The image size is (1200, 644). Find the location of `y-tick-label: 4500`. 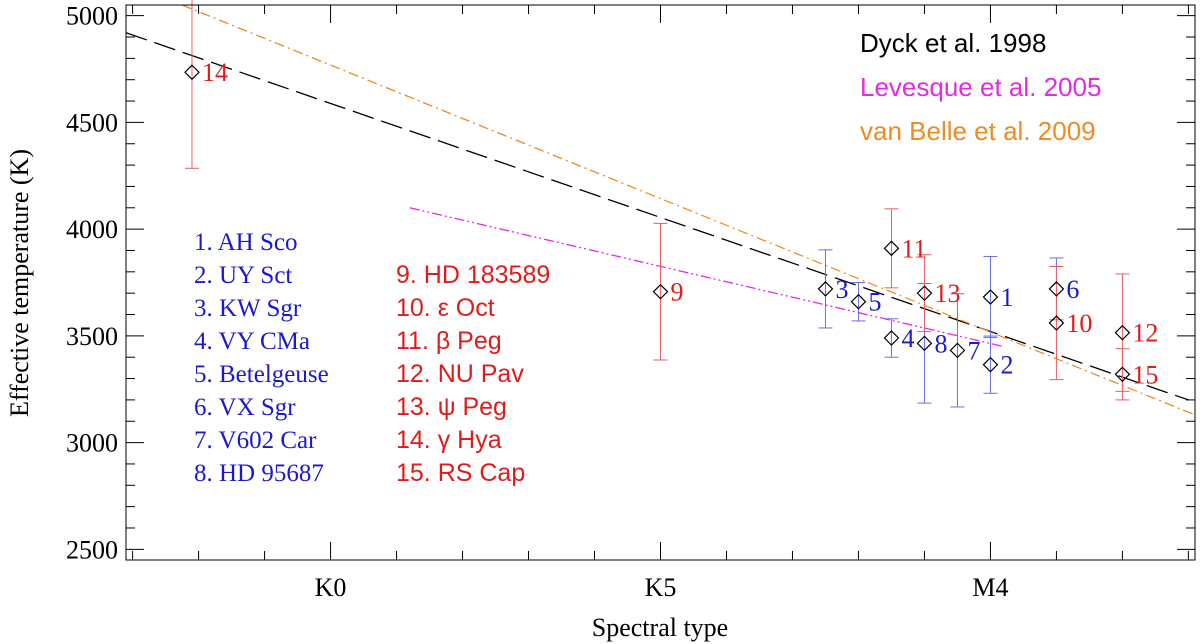

y-tick-label: 4500 is located at coordinates (92, 122).